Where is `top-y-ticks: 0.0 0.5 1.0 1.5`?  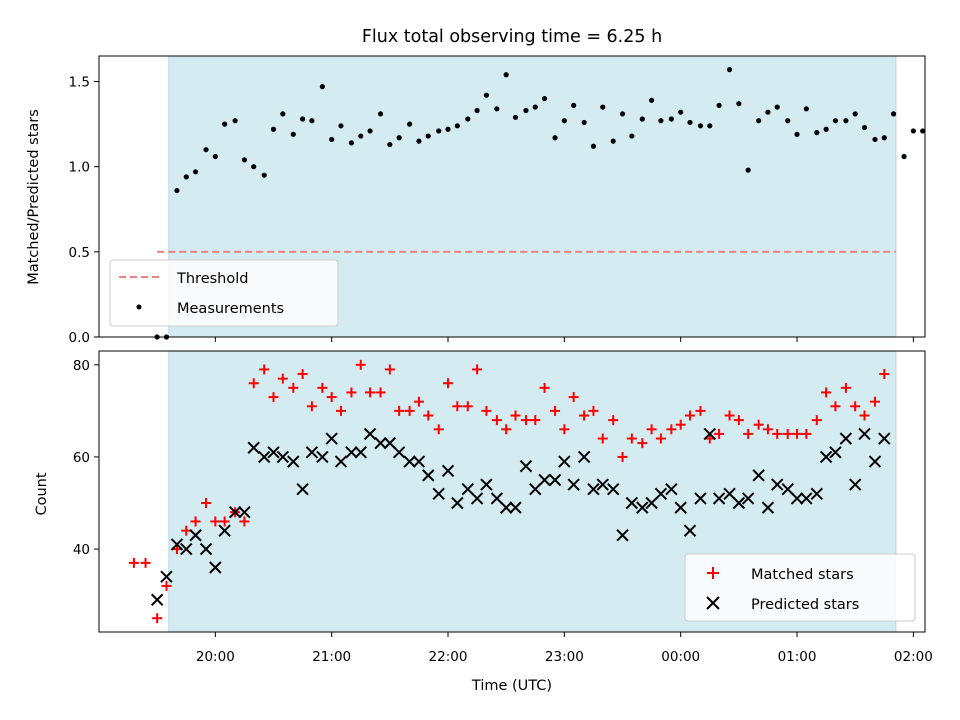 top-y-ticks: 0.0 0.5 1.0 1.5 is located at coordinates (84, 210).